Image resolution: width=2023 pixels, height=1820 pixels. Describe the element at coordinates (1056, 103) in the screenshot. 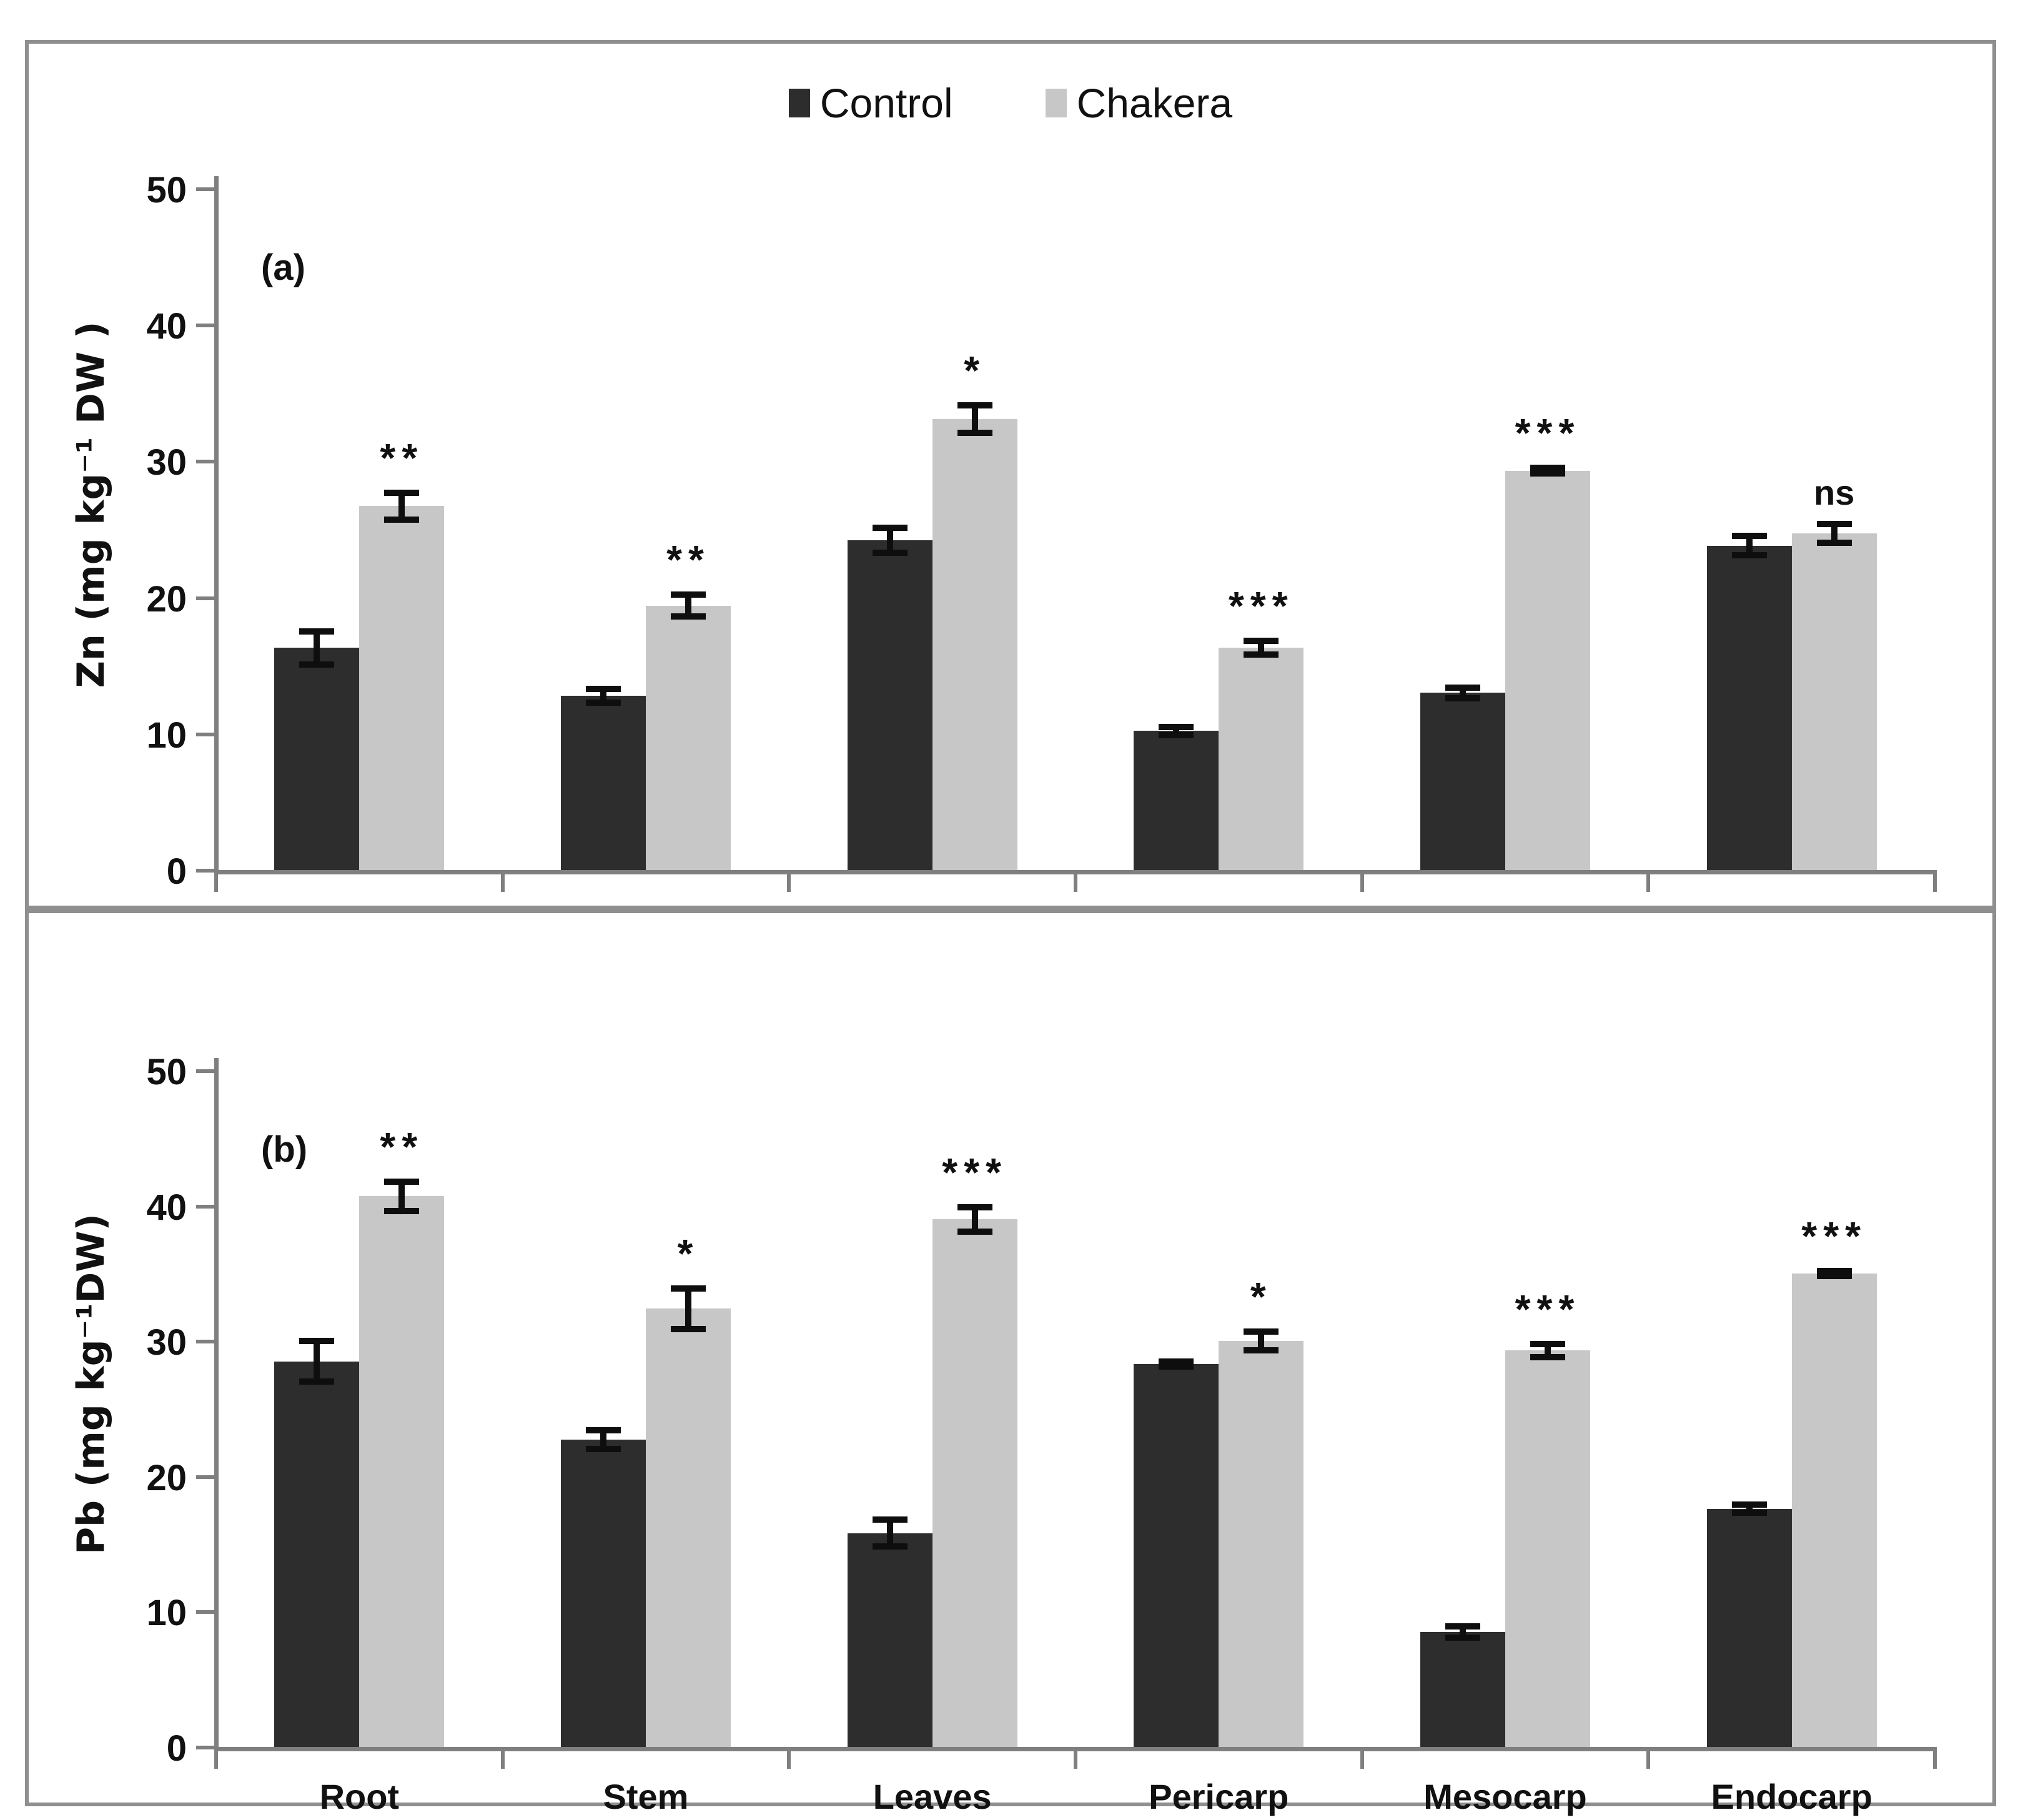

I see `legend-swatch-chakera-icon` at that location.